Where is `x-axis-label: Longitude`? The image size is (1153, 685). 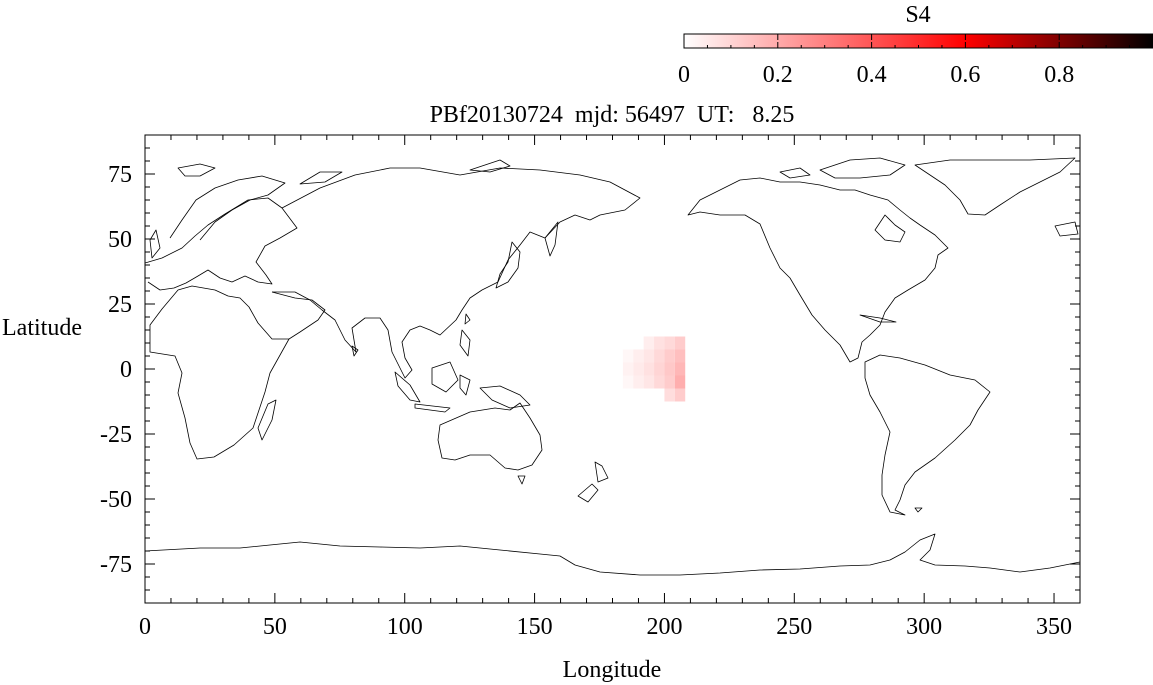
x-axis-label: Longitude is located at coordinates (612, 670).